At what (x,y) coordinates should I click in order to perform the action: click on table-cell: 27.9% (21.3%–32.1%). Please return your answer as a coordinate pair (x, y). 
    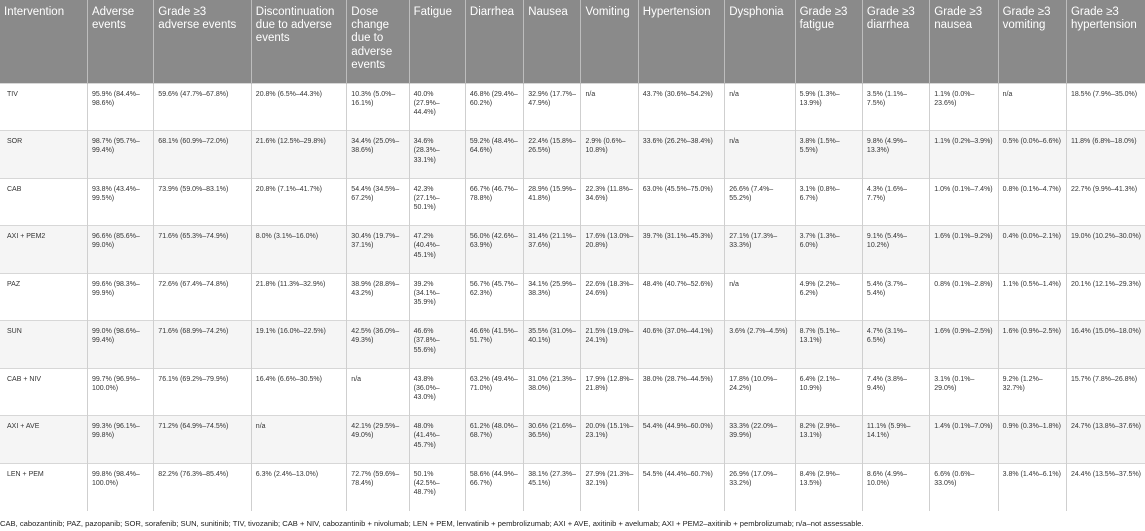
    Looking at the image, I should click on (609, 487).